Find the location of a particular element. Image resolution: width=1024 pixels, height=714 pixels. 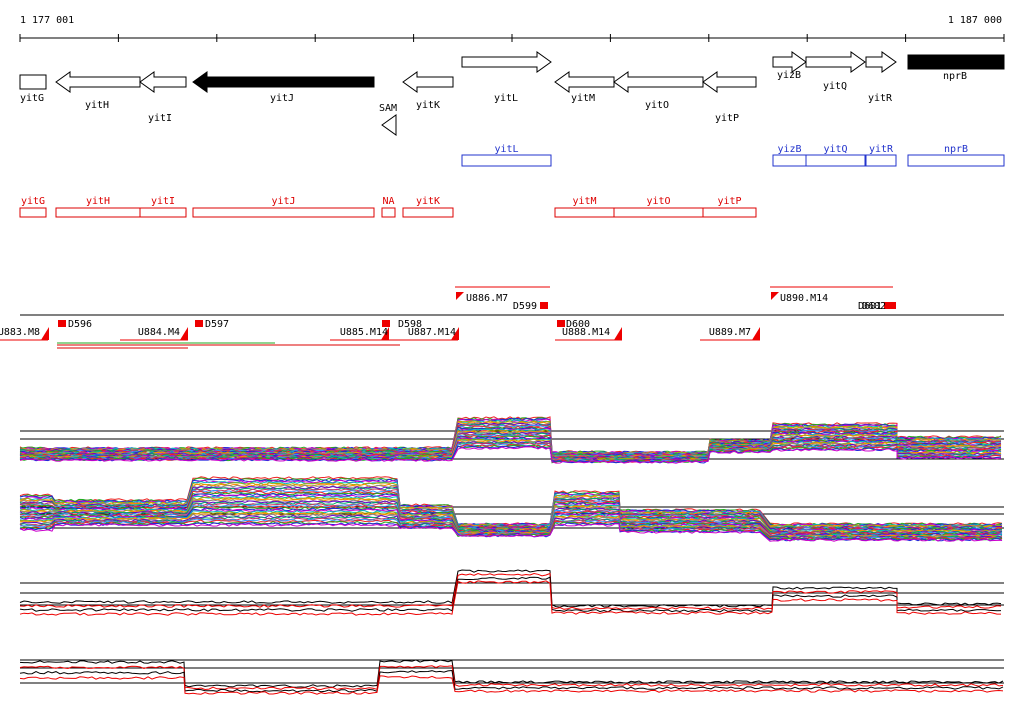

cds-label: yitI is located at coordinates (163, 201).